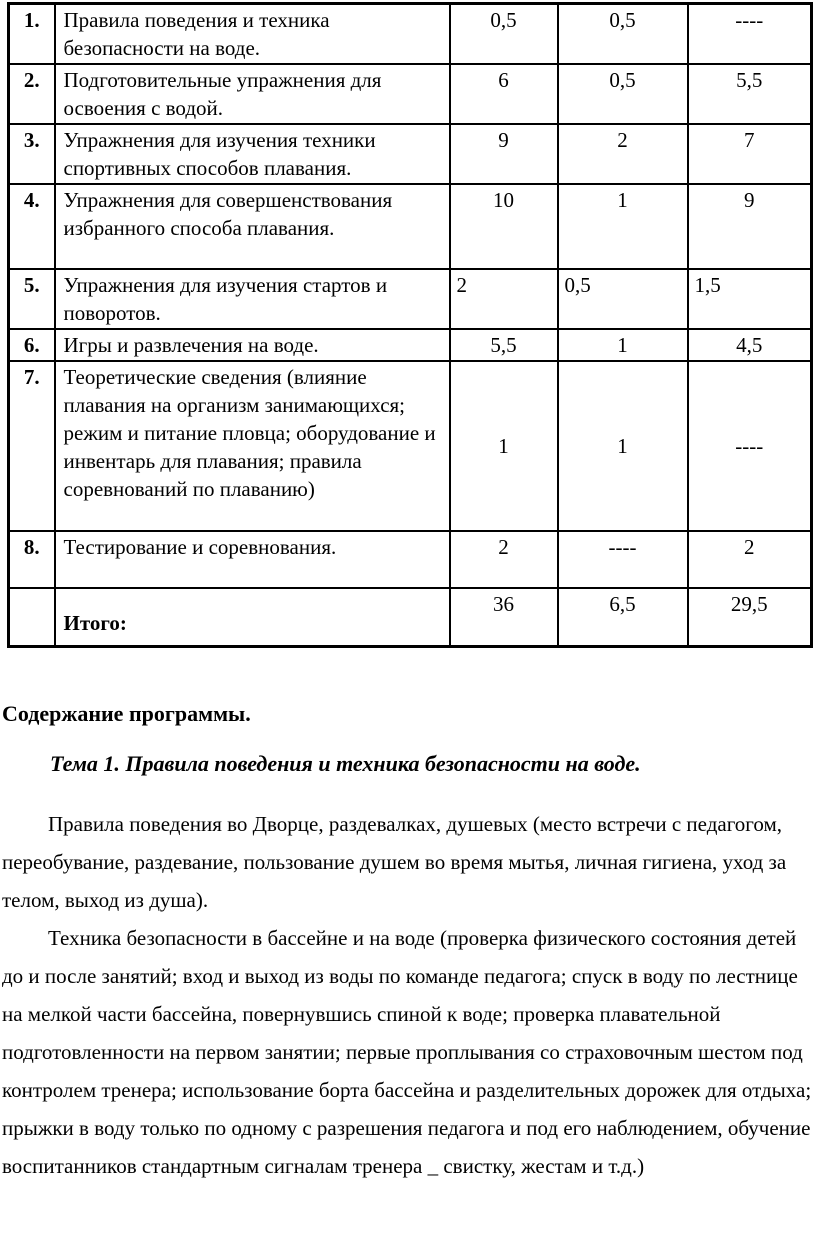 The image size is (816, 1250). What do you see at coordinates (503, 446) in the screenshot?
I see `hours-total-cell: 1` at bounding box center [503, 446].